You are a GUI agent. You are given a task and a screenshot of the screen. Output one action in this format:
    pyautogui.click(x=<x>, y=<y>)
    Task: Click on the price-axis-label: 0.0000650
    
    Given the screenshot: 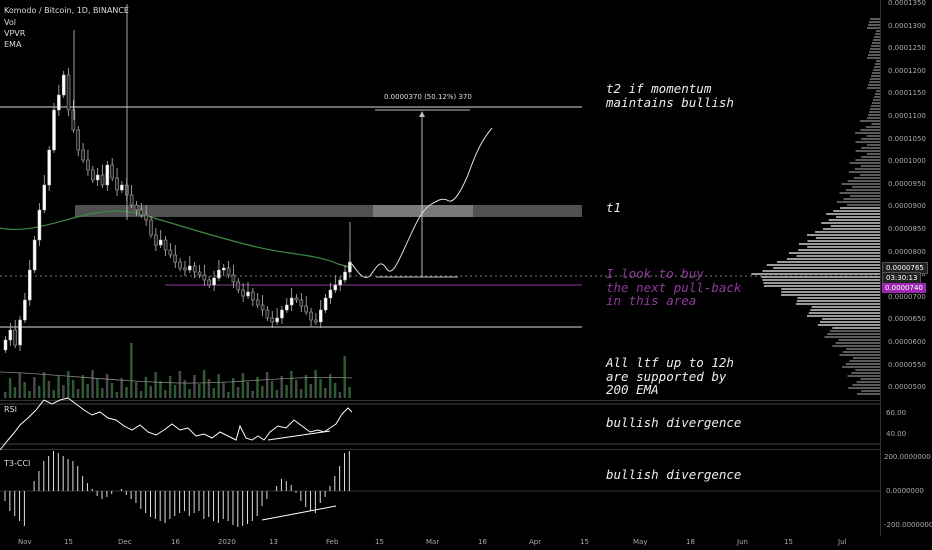 What is the action you would take?
    pyautogui.click(x=907, y=319)
    